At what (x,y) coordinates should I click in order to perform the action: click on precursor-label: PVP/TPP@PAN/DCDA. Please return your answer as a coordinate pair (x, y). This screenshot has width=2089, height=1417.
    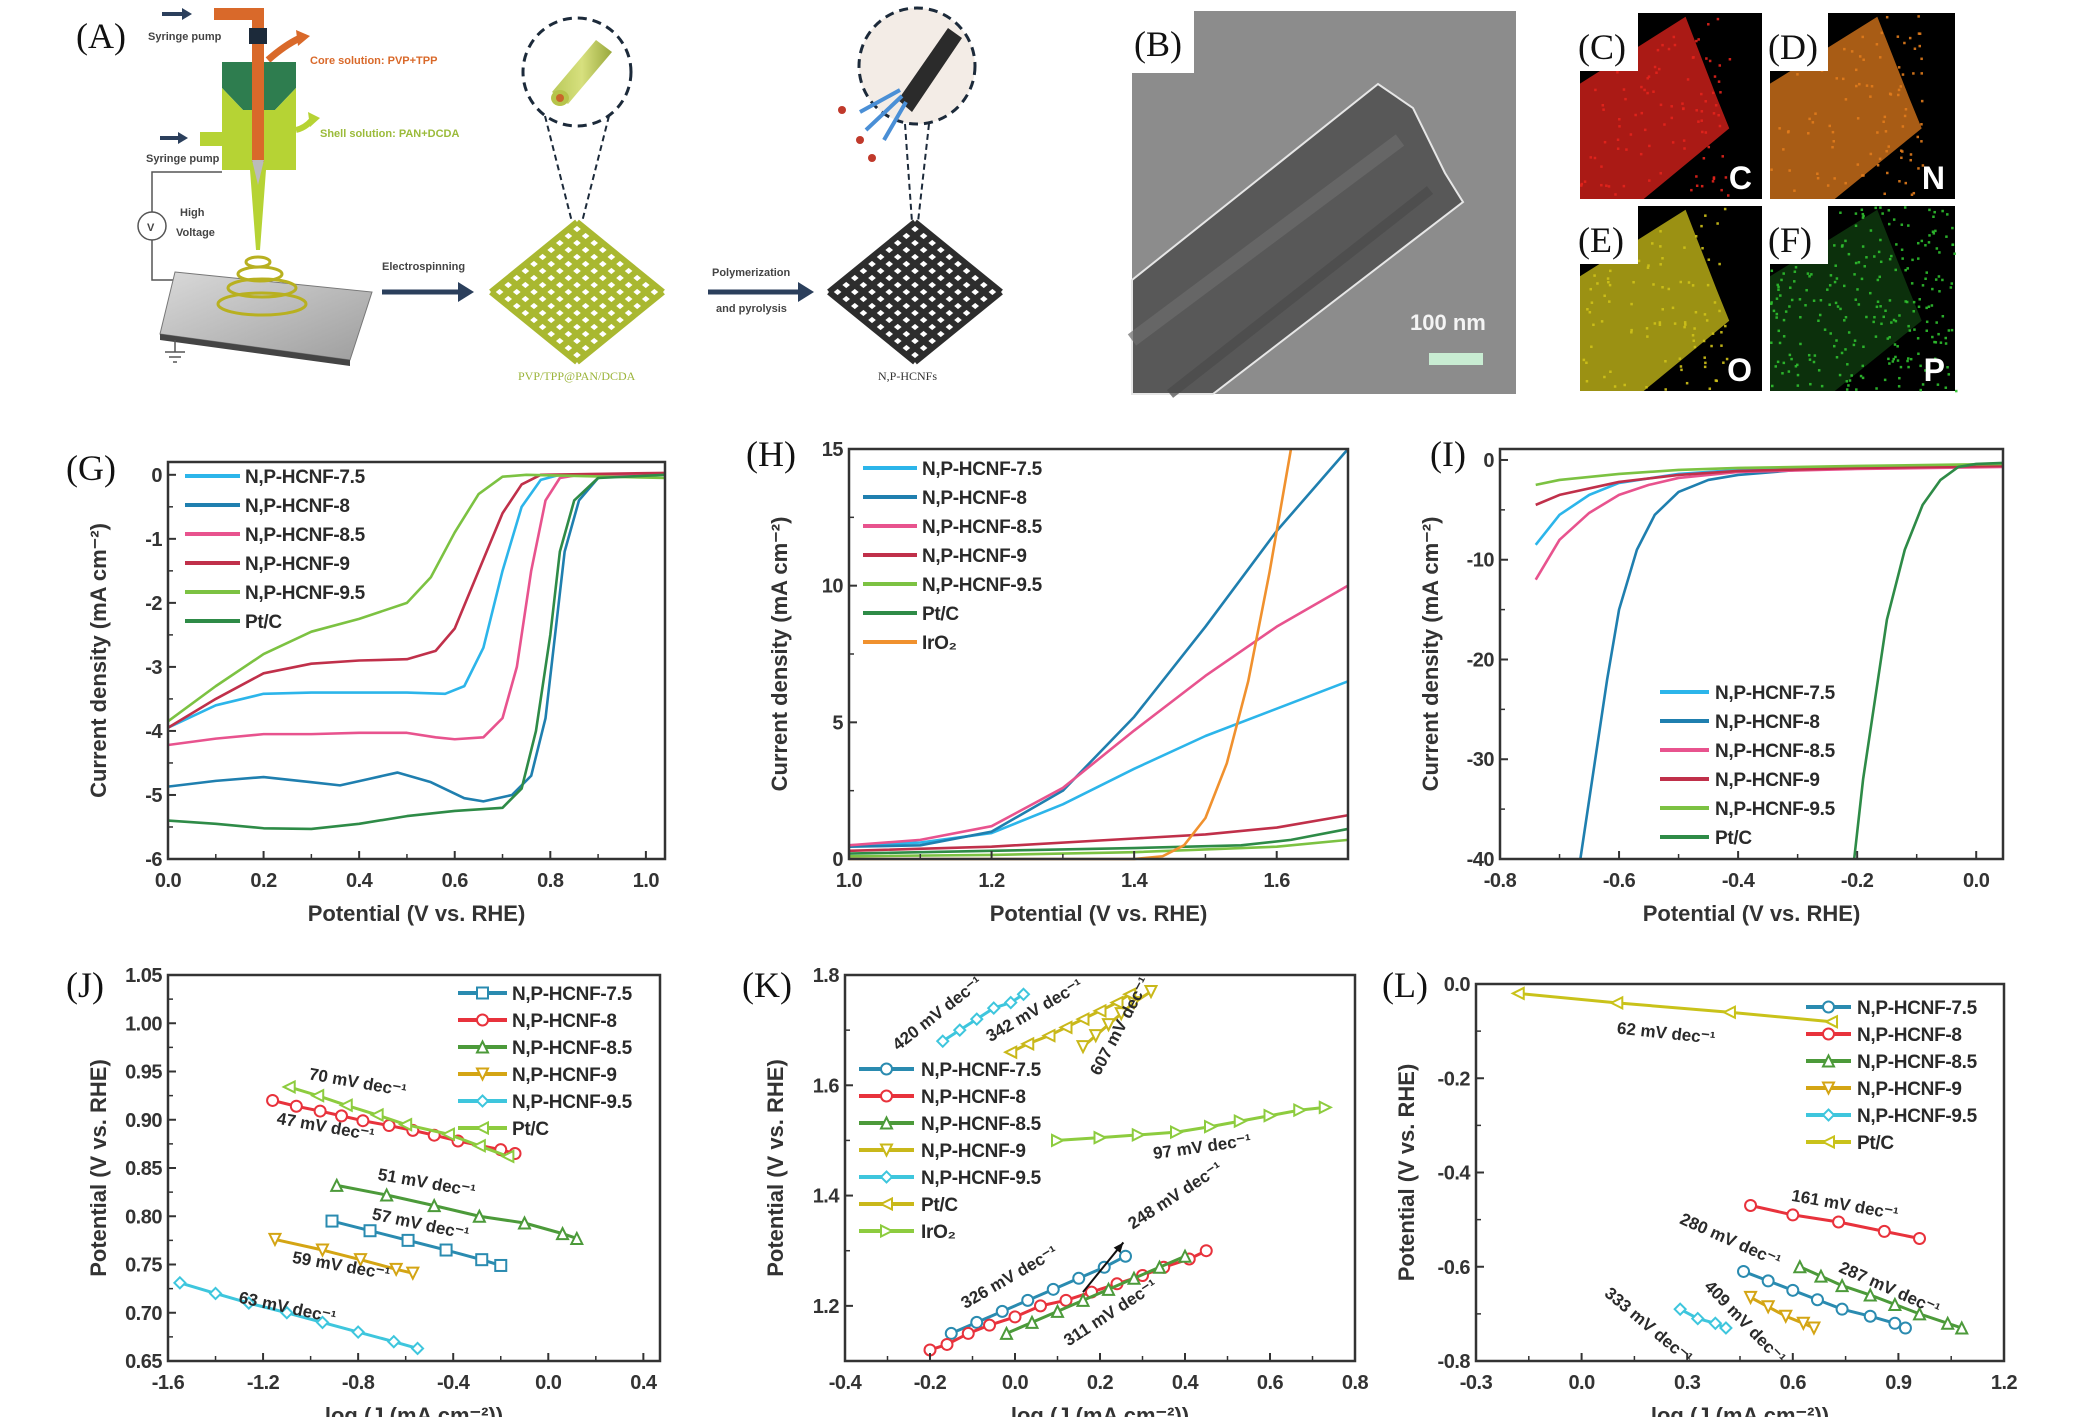
    Looking at the image, I should click on (577, 376).